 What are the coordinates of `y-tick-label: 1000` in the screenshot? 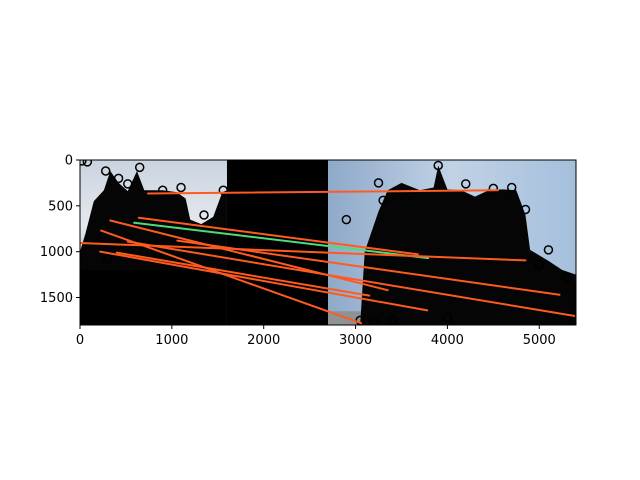 It's located at (56, 252).